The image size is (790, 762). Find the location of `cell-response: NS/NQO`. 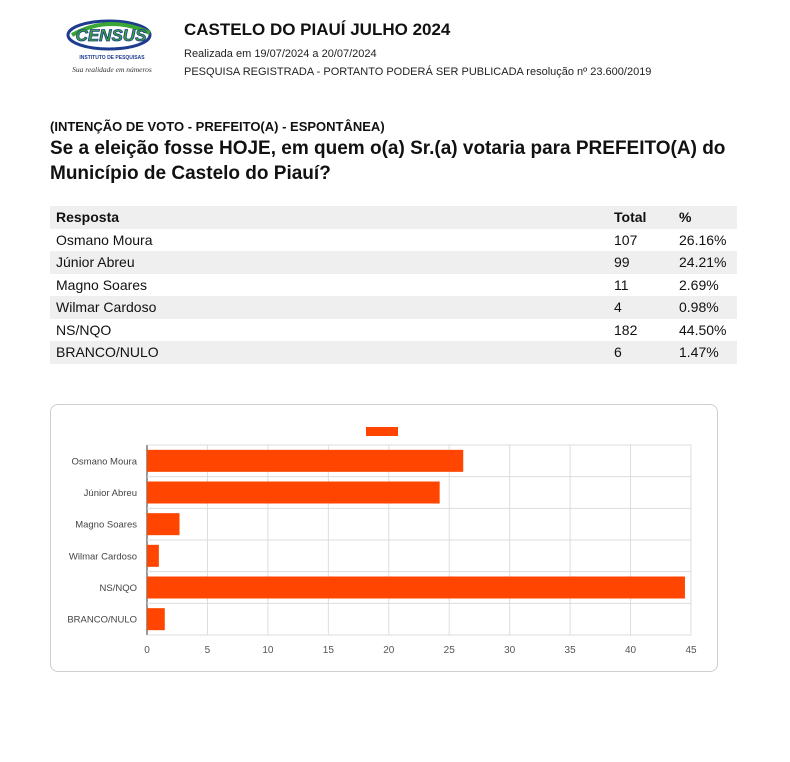

cell-response: NS/NQO is located at coordinates (84, 329).